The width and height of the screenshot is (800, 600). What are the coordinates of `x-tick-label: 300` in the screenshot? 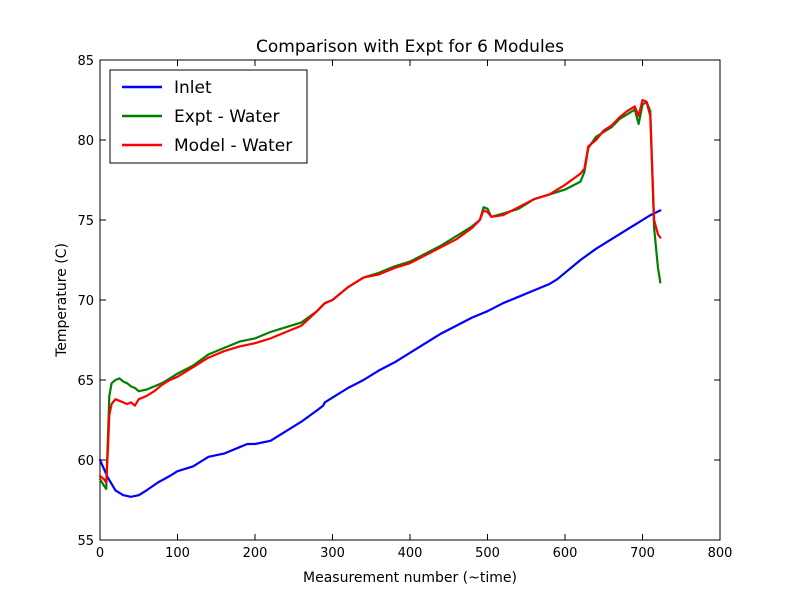 It's located at (332, 553).